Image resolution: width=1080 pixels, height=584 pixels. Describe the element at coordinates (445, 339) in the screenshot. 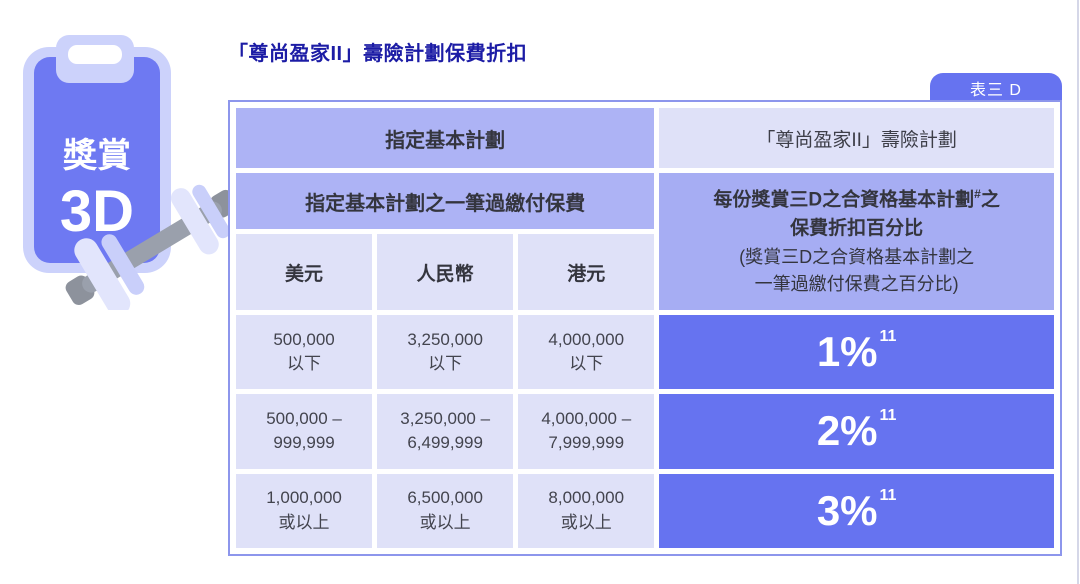

I see `rmb-value: 3,250,000` at that location.